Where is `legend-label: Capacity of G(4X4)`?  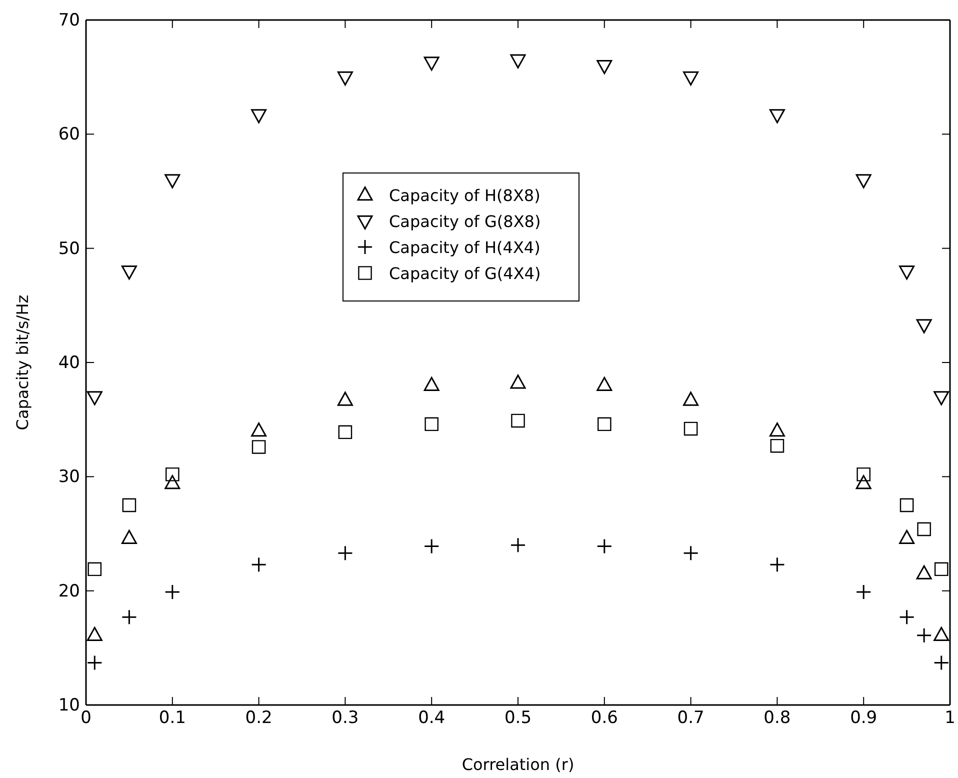 legend-label: Capacity of G(4X4) is located at coordinates (465, 273).